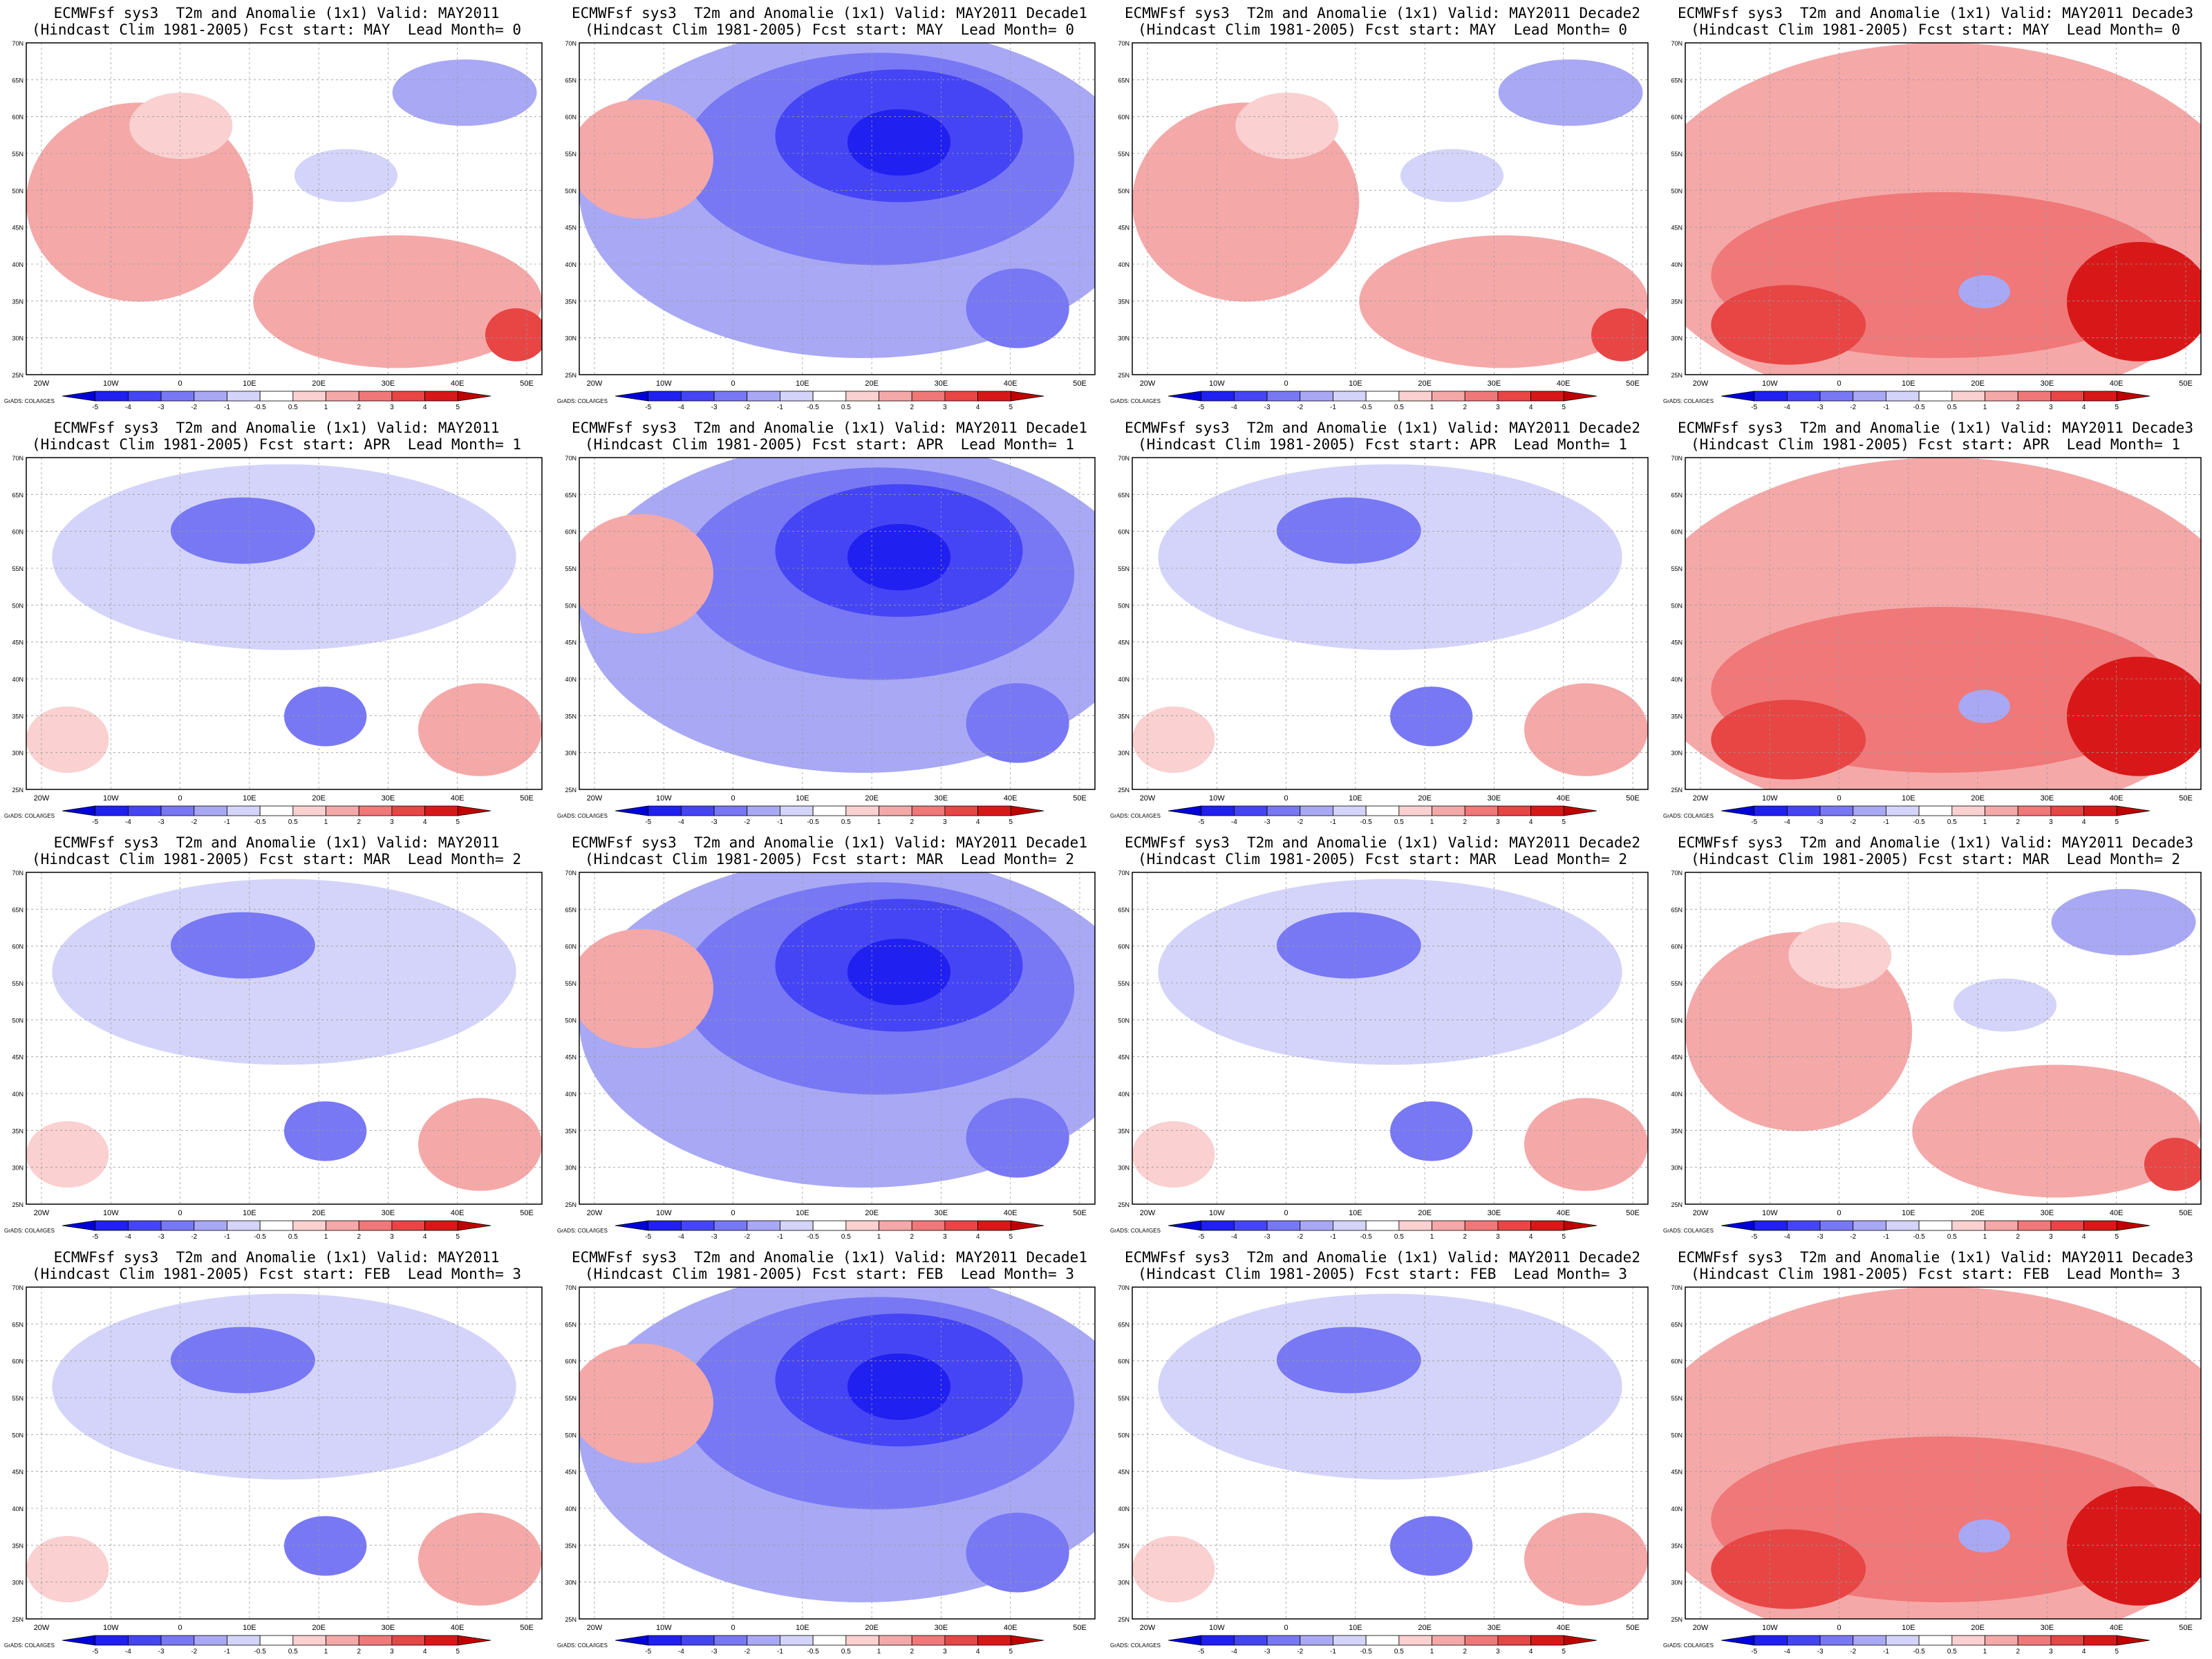 This screenshot has height=1659, width=2212. Describe the element at coordinates (1754, 407) in the screenshot. I see `colorbar-tick-label: -5` at that location.